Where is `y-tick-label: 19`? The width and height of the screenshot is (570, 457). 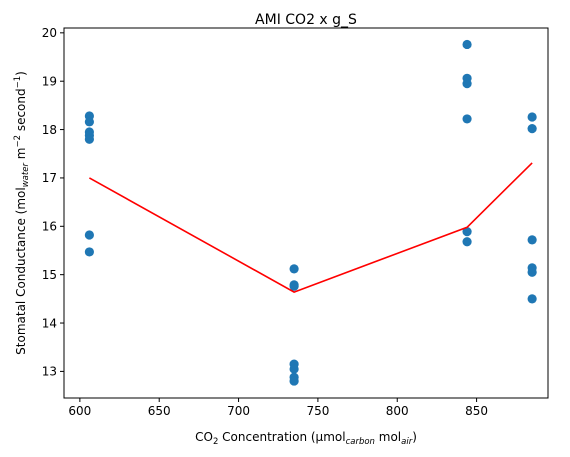 y-tick-label: 19 is located at coordinates (49, 82).